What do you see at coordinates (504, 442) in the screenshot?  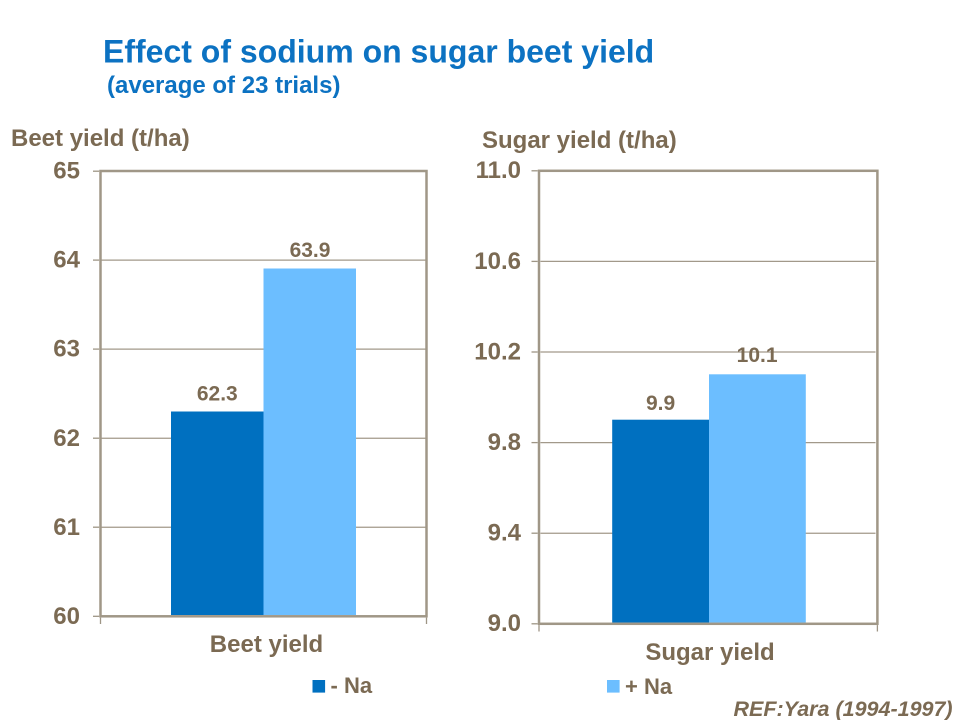 I see `svg-text: 9.8` at bounding box center [504, 442].